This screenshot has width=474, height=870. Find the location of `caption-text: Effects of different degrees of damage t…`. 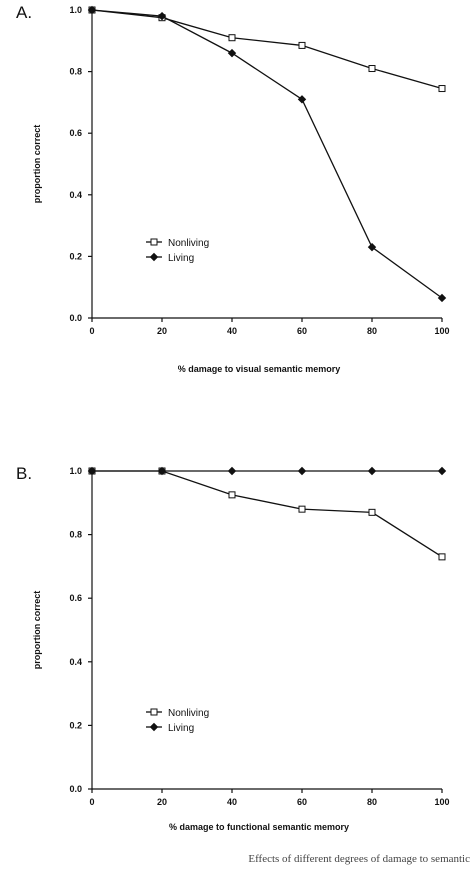

caption-text: Effects of different degrees of damage t… is located at coordinates (359, 859).